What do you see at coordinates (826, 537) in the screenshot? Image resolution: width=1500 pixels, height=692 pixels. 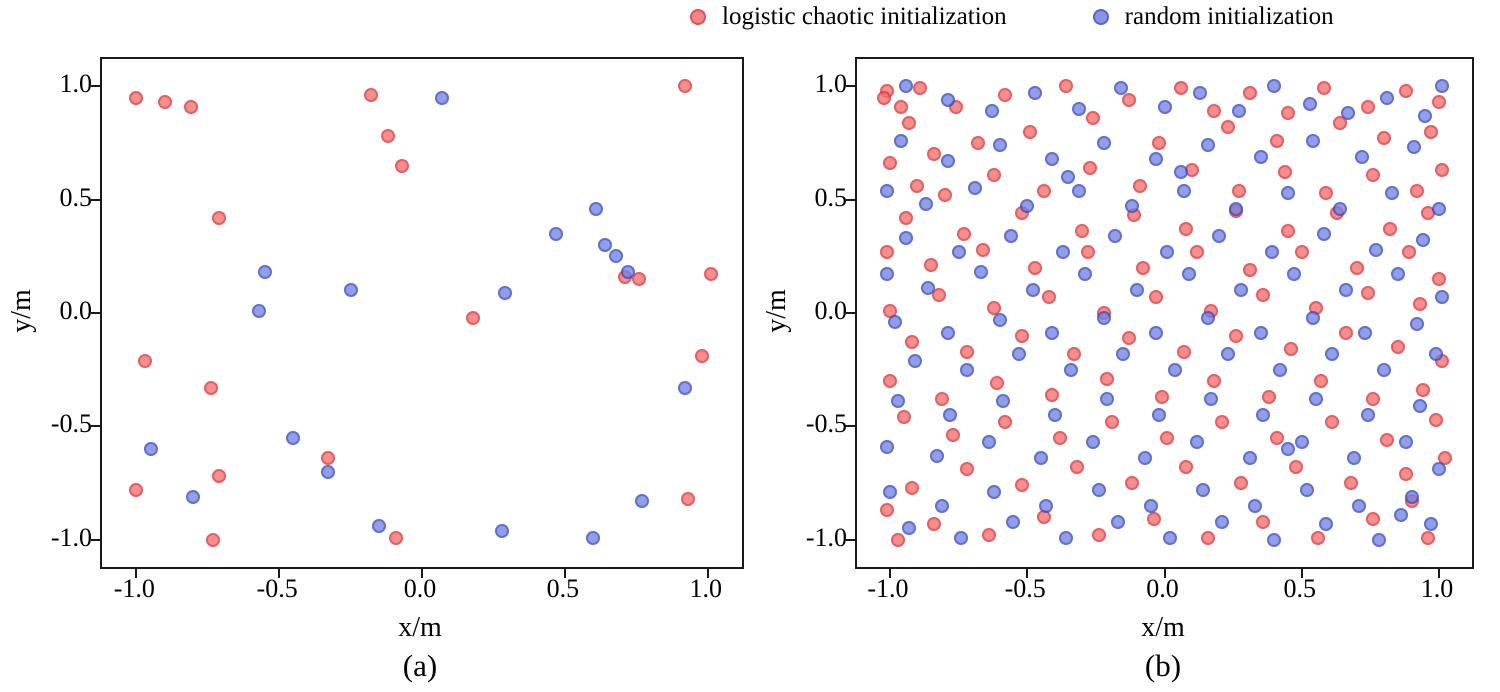 I see `y-tick-label: -1.0` at bounding box center [826, 537].